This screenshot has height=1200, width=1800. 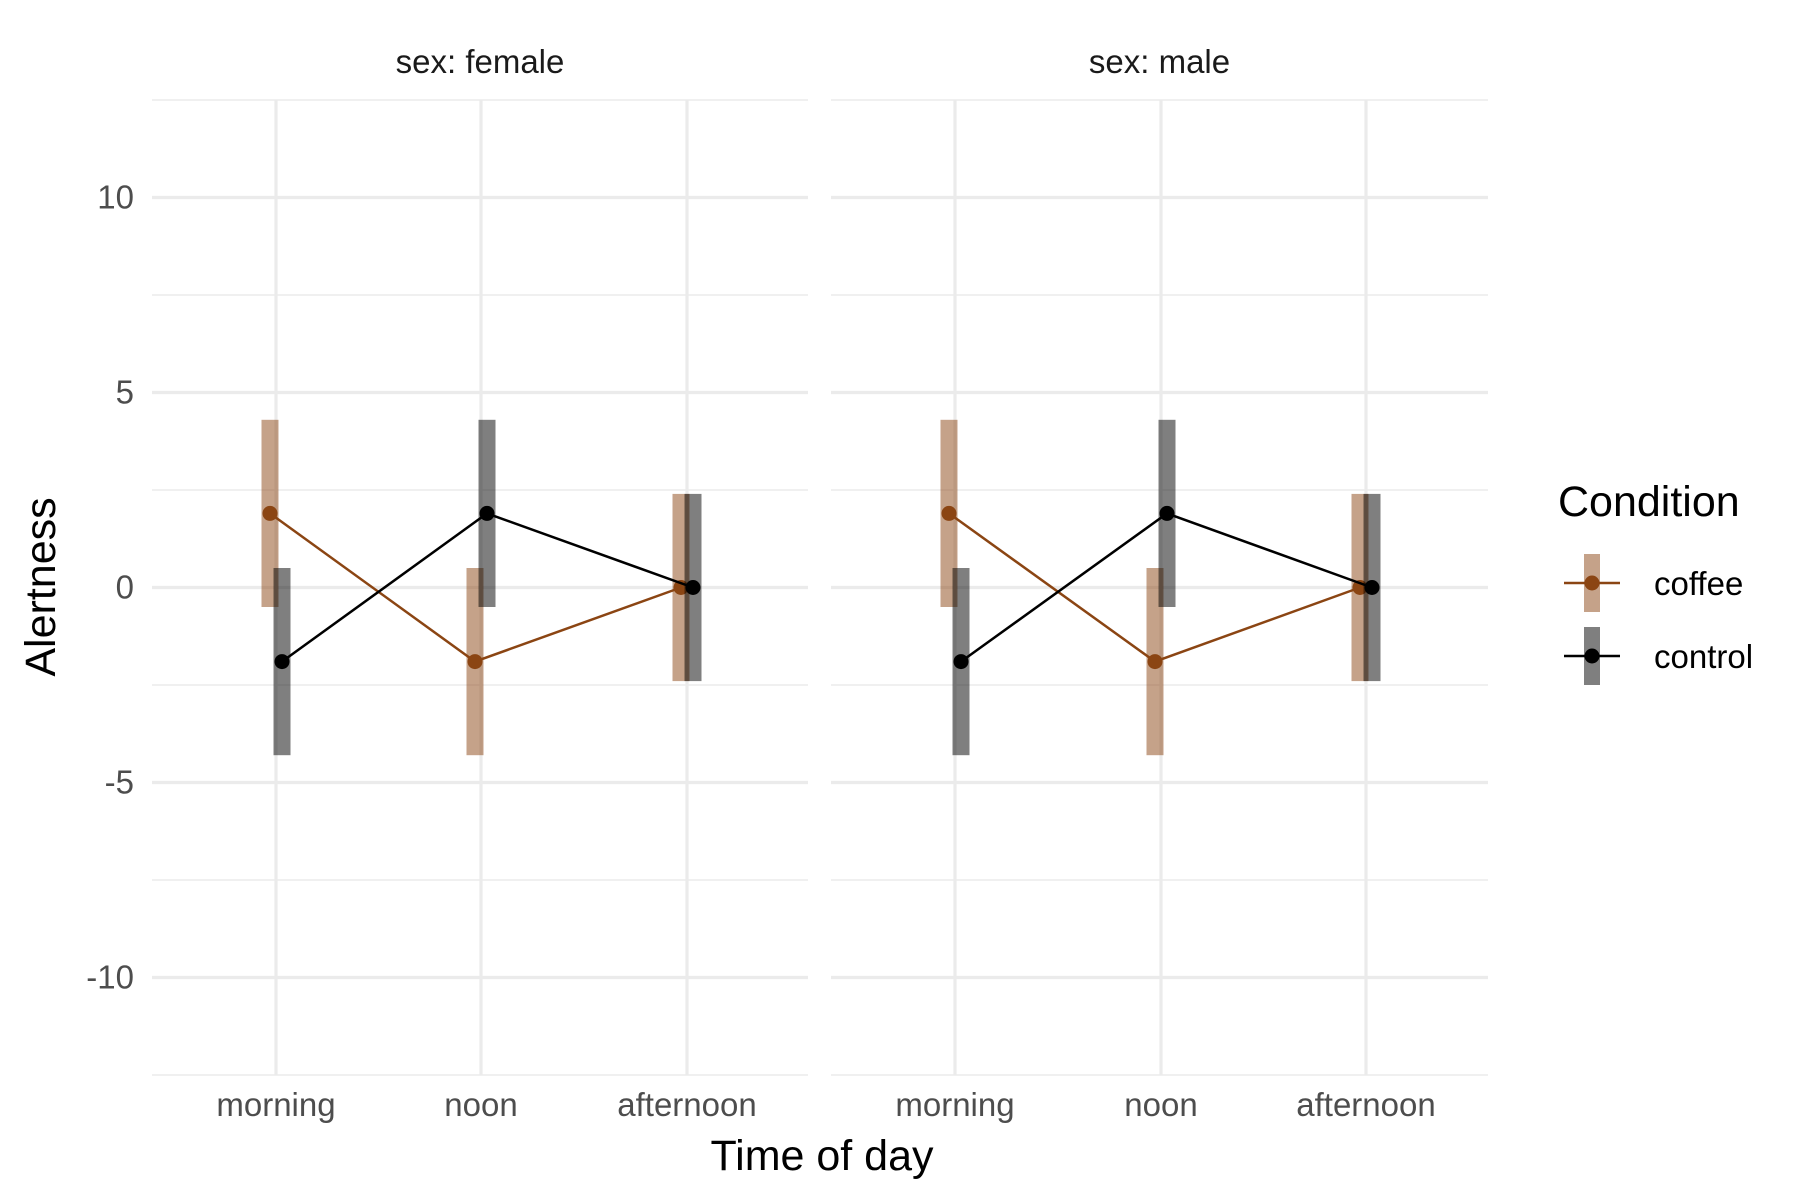 I want to click on y-tick-label: -10, so click(x=110, y=977).